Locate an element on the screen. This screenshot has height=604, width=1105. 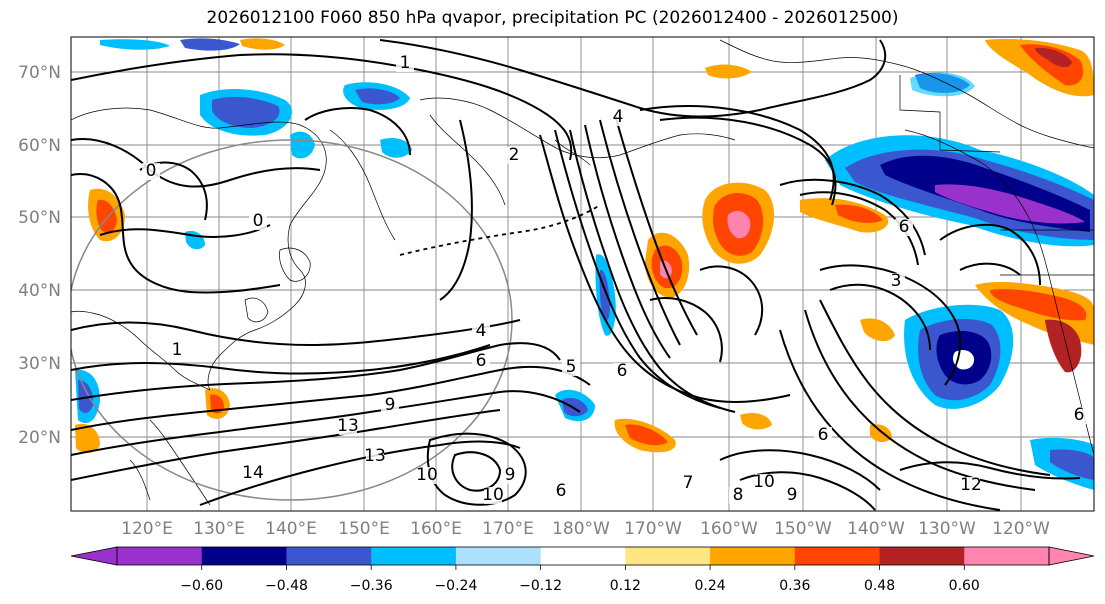
contour-label: 8 is located at coordinates (738, 495).